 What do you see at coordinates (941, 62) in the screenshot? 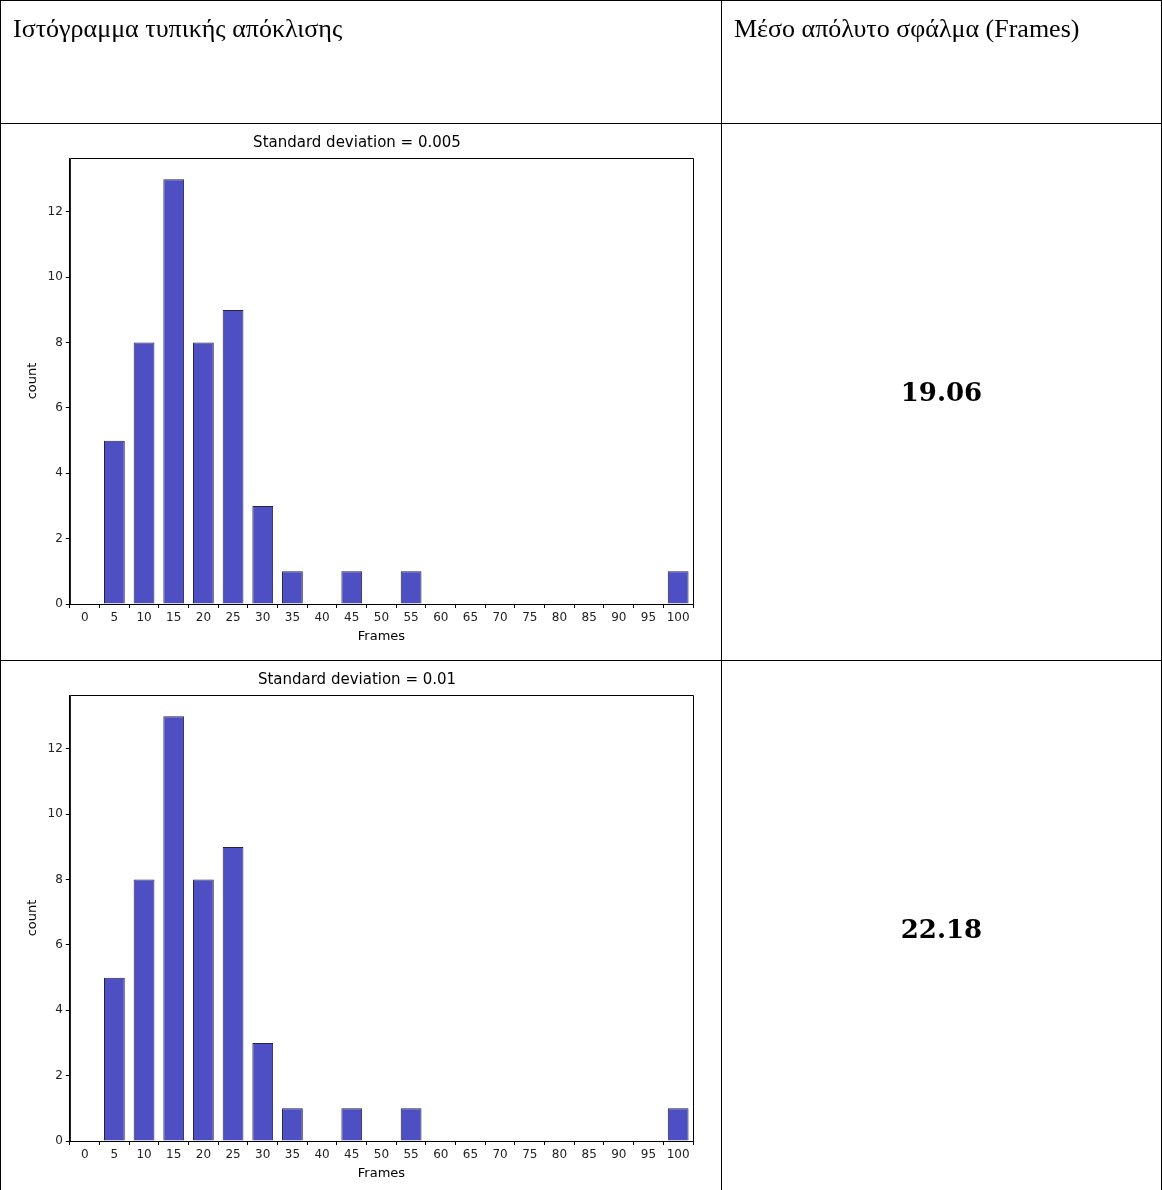
I see `text: Μέσο απόλυτο σφάλμα (Frames)` at bounding box center [941, 62].